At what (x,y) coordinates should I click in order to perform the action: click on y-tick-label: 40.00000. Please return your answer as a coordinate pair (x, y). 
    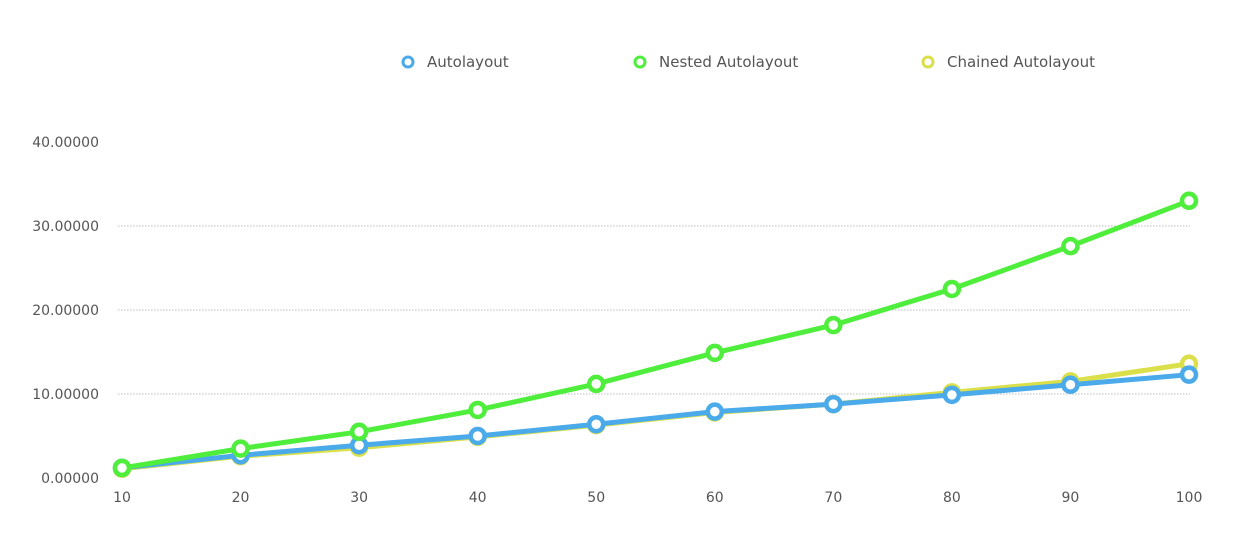
    Looking at the image, I should click on (65, 143).